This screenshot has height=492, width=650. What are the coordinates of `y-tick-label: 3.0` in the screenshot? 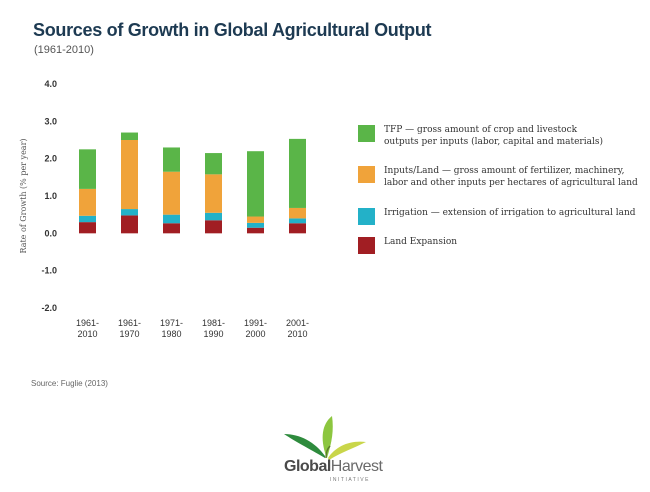 It's located at (50, 121).